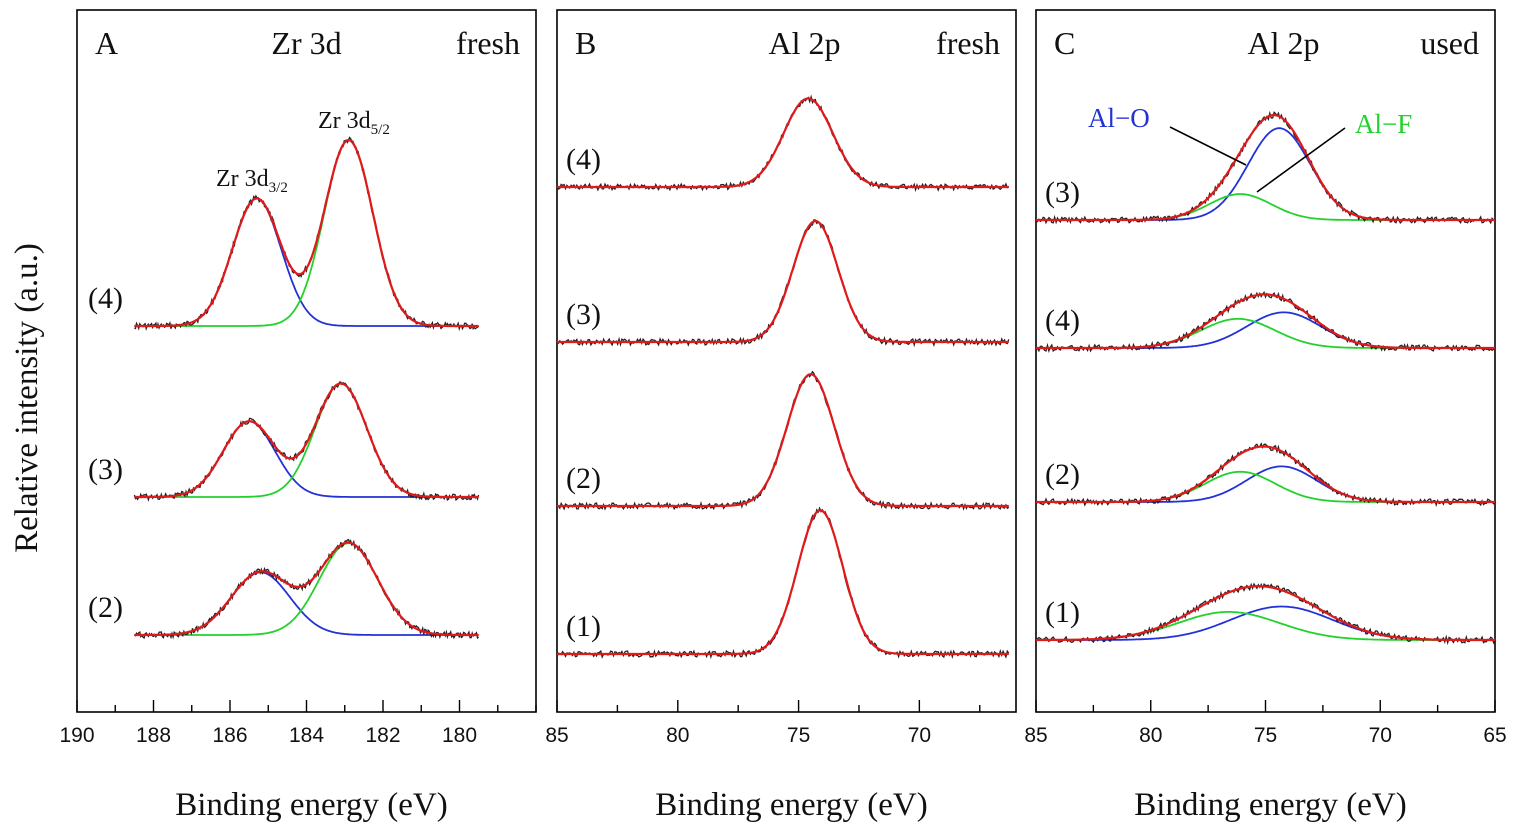 The image size is (1514, 829). I want to click on x-tick-label: 186, so click(229, 735).